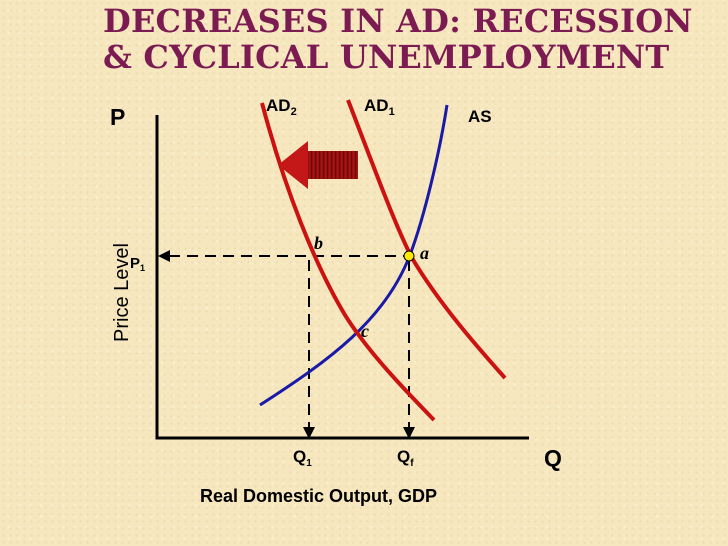 The image size is (728, 546). I want to click on as-label: AS, so click(480, 116).